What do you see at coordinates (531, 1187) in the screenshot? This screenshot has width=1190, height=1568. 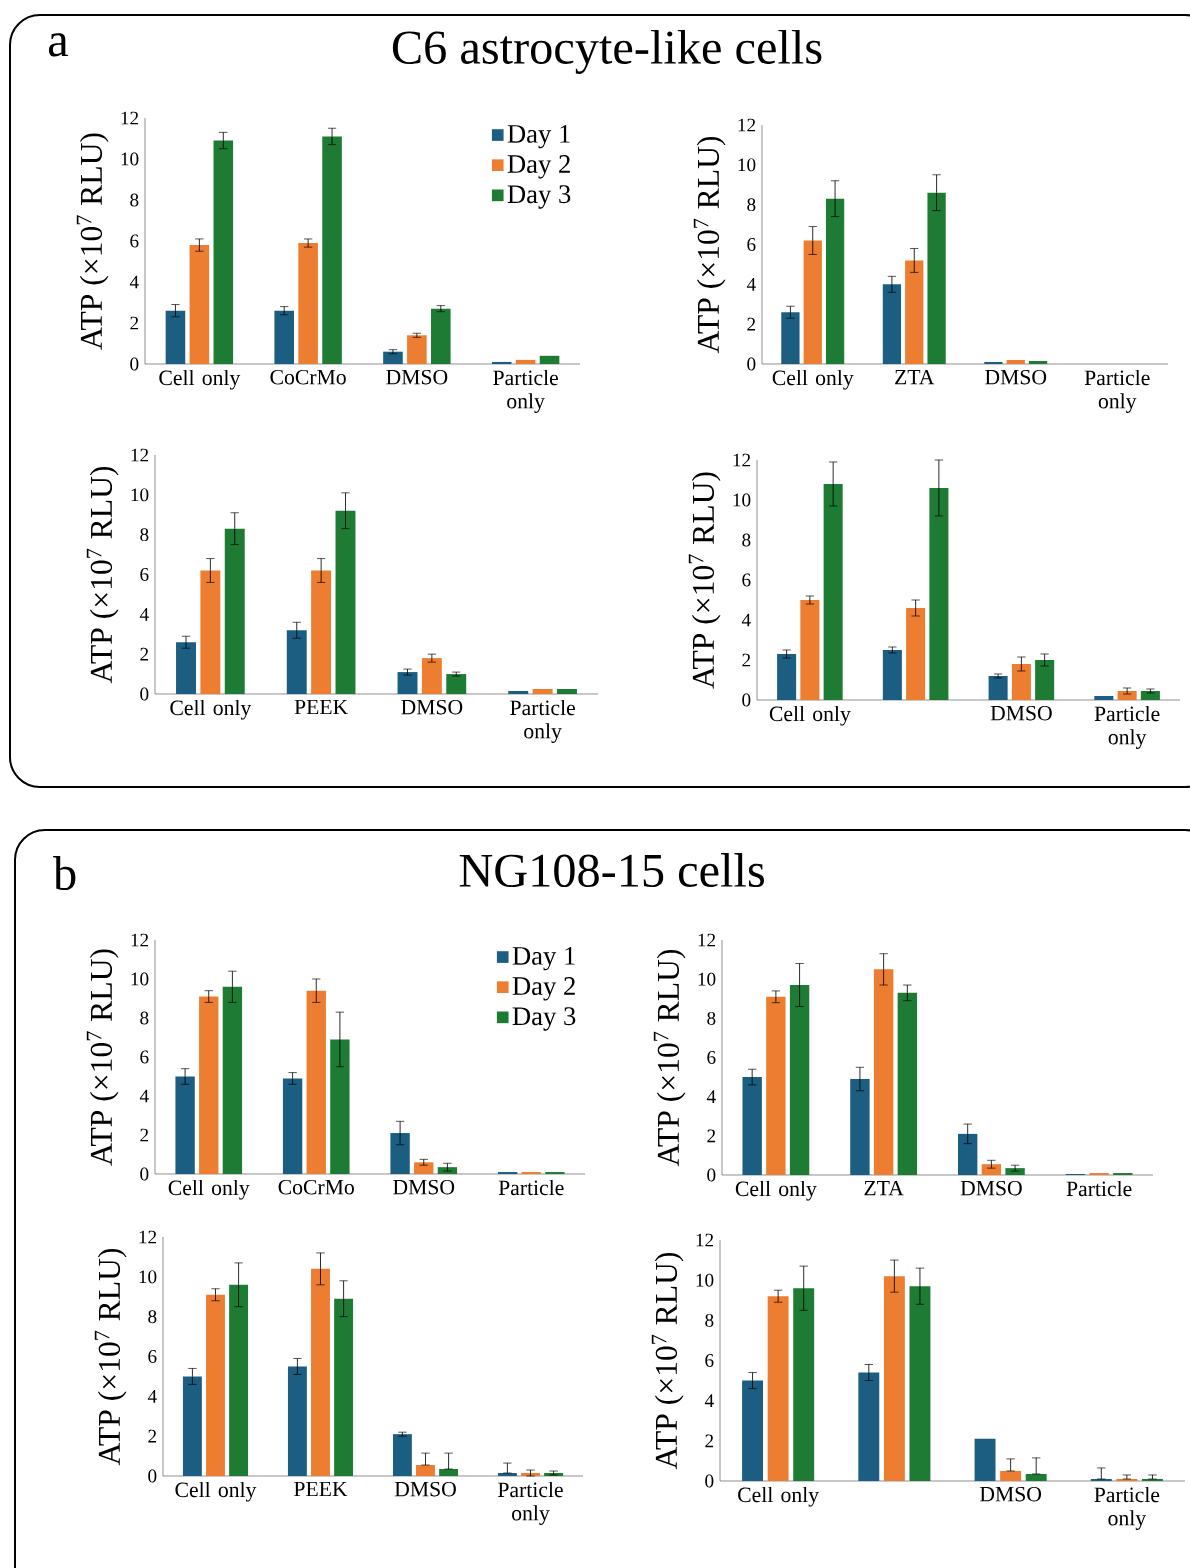 I see `x-tick-label: Particle` at bounding box center [531, 1187].